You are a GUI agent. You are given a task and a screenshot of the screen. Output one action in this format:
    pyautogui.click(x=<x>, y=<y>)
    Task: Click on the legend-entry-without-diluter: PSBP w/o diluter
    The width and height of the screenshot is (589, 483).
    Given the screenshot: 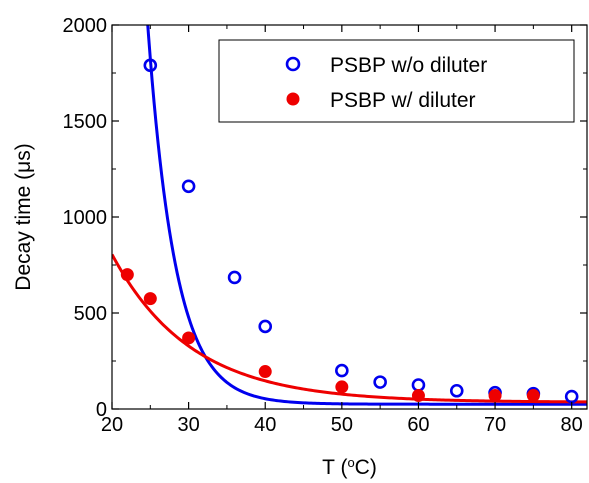 What is the action you would take?
    pyautogui.click(x=386, y=65)
    